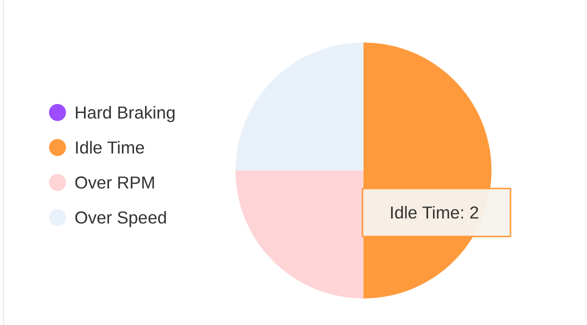 Image resolution: width=587 pixels, height=325 pixels. Describe the element at coordinates (120, 218) in the screenshot. I see `legend-label: Over Speed` at that location.